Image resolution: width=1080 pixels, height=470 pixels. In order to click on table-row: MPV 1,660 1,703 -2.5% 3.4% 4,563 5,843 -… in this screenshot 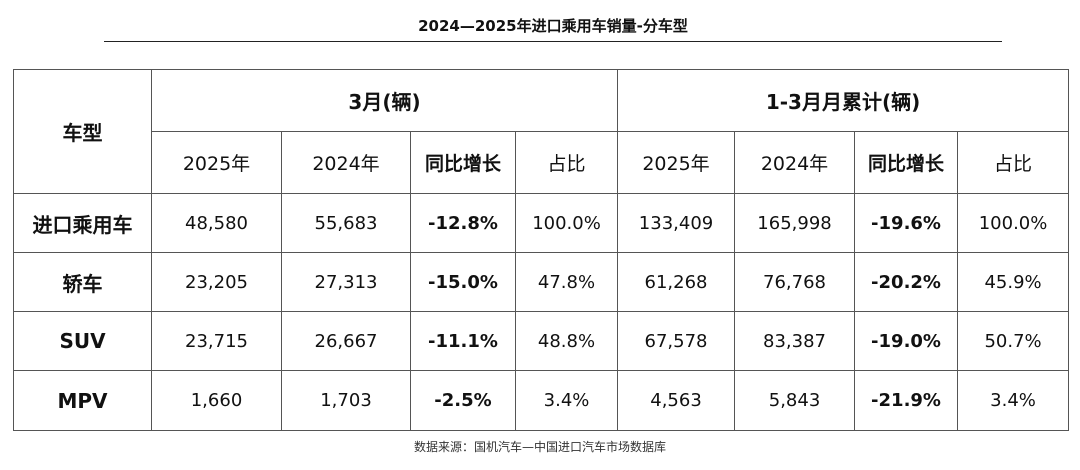, I will do `click(541, 400)`.